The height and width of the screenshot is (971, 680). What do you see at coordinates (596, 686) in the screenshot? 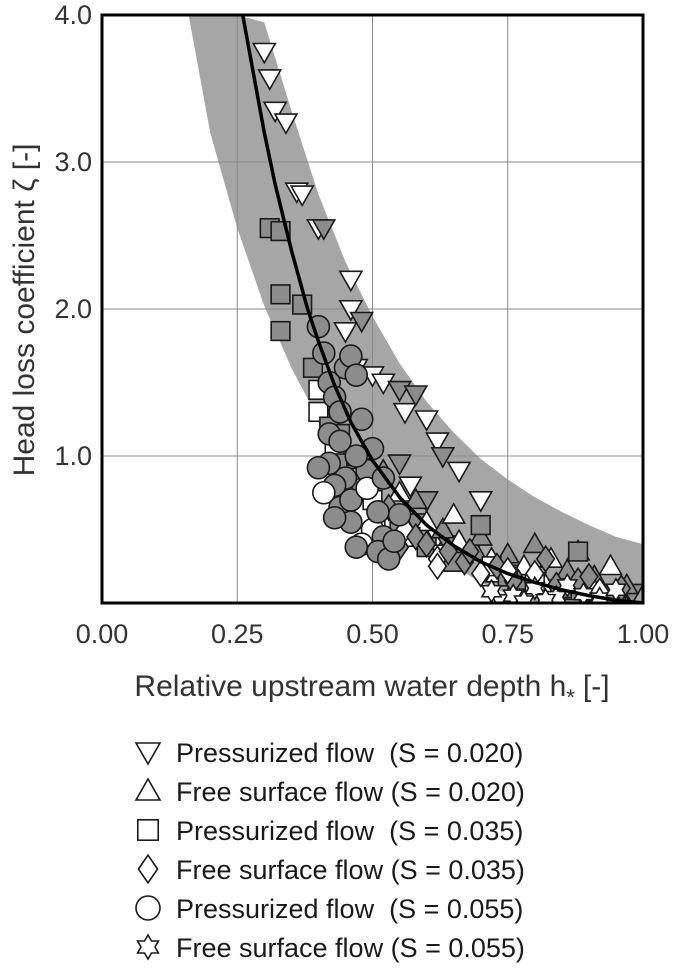
I see `x-axis-title-unit: [-]` at bounding box center [596, 686].